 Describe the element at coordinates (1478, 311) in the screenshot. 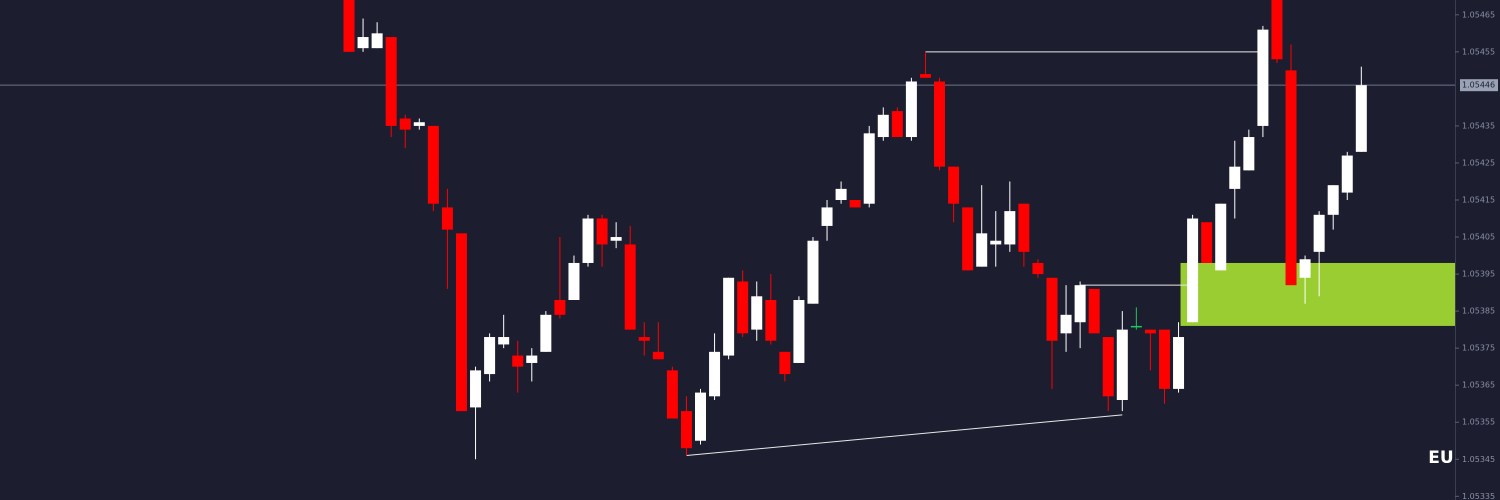

I see `y-tick-label: 1.05385` at that location.